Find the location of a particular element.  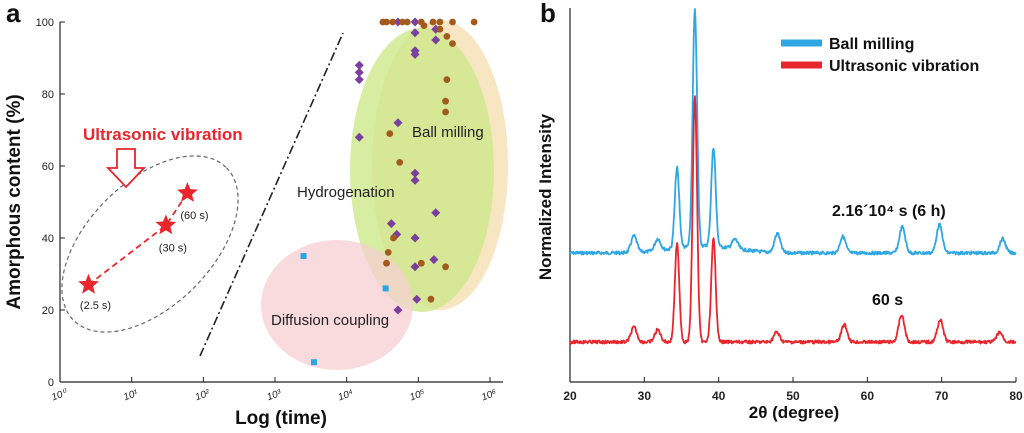

diffusion-coupling-annotation: Diffusion coupling is located at coordinates (330, 320).